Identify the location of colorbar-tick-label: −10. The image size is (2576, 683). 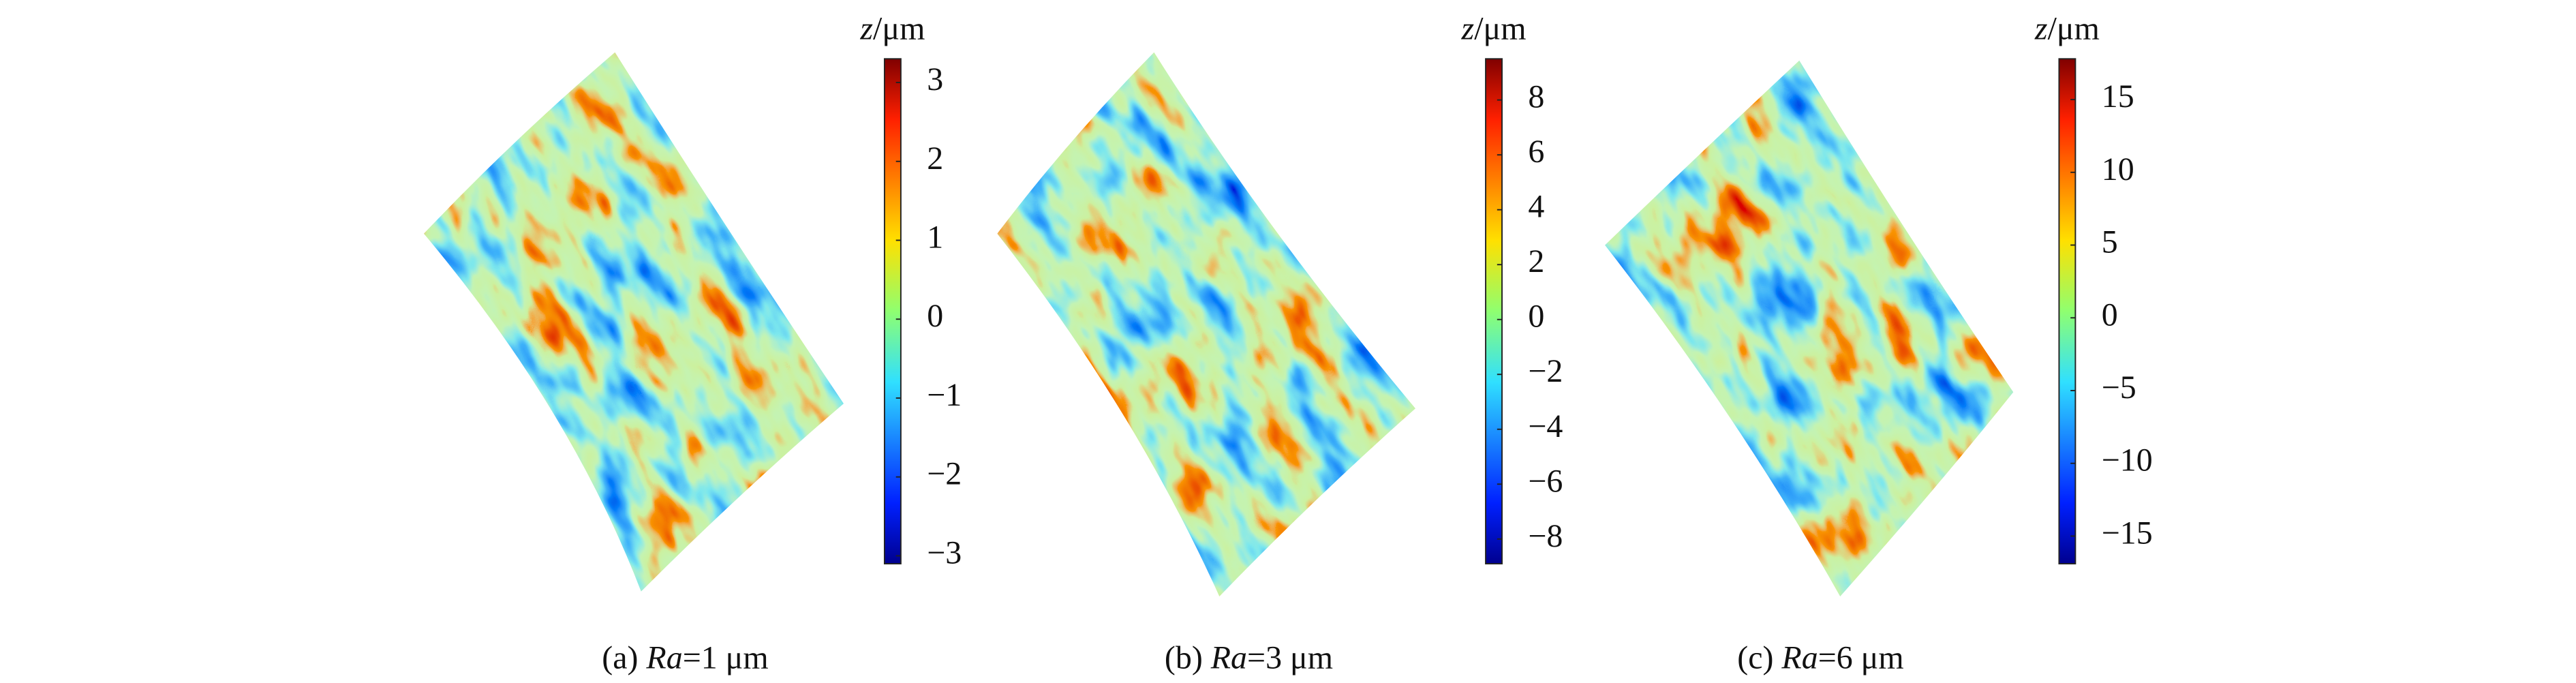
(2127, 461).